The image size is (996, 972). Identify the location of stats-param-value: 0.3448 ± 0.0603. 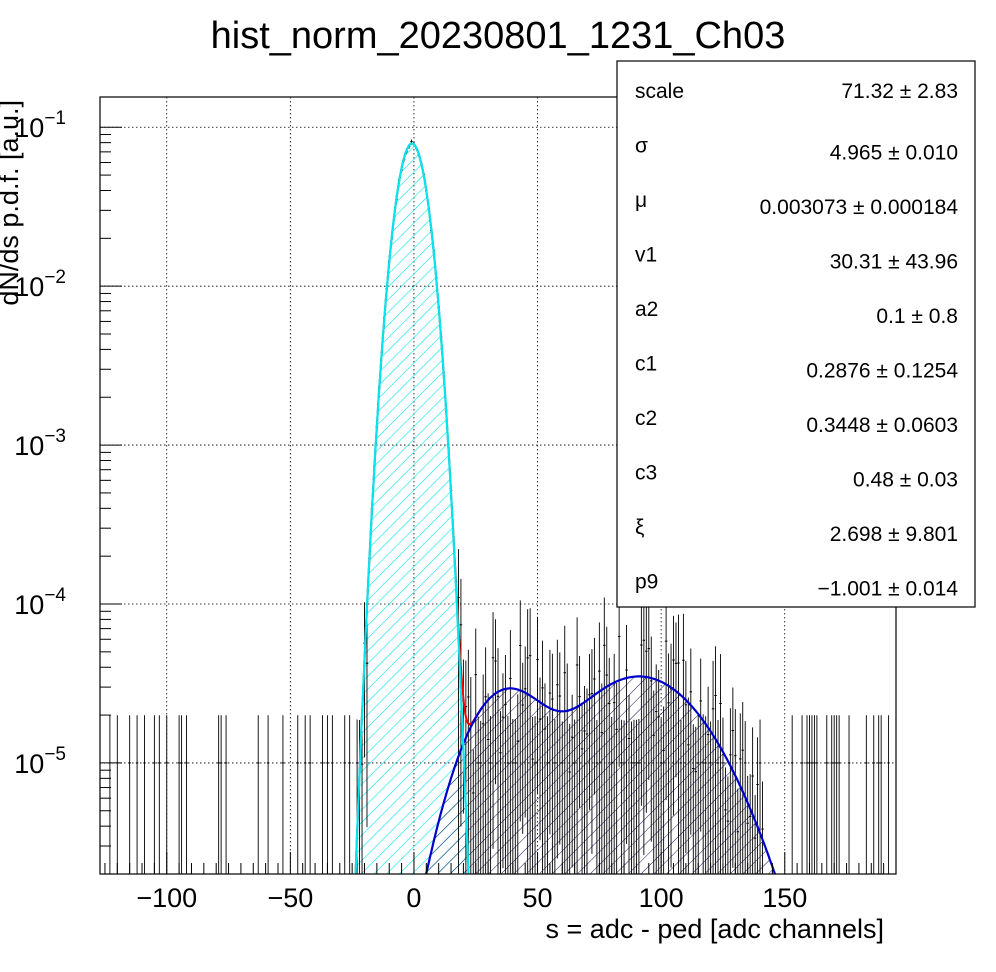
(882, 425).